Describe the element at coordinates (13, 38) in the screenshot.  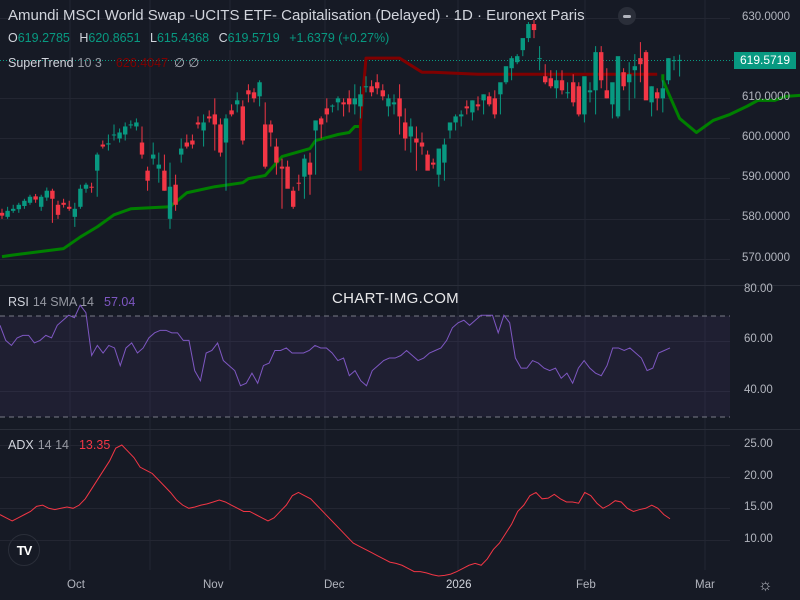
I see `open-label: O` at that location.